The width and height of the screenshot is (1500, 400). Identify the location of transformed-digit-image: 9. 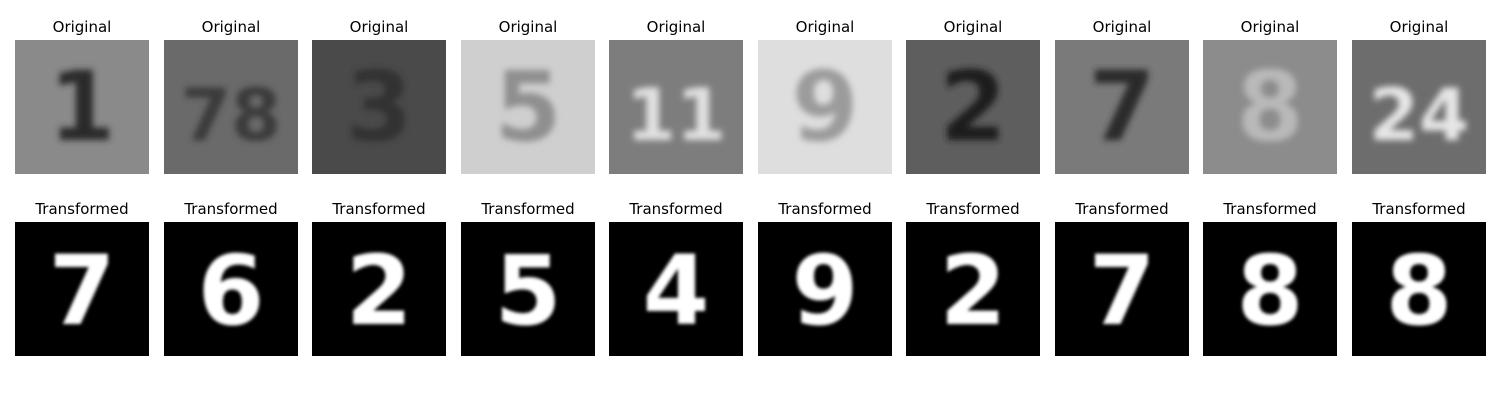
(825, 289).